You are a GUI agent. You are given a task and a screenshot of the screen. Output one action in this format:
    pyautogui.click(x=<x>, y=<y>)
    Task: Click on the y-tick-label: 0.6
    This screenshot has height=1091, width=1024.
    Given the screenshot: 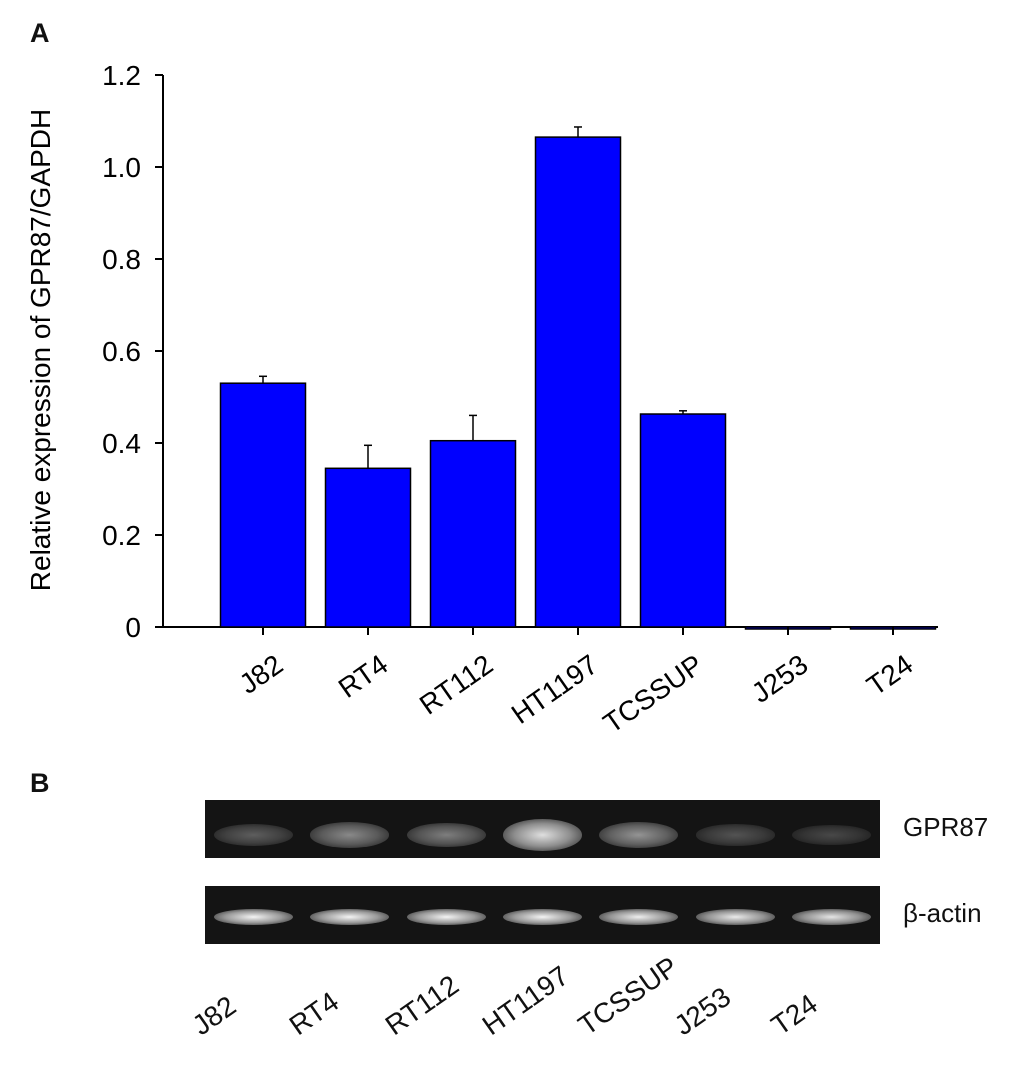 What is the action you would take?
    pyautogui.click(x=121, y=351)
    